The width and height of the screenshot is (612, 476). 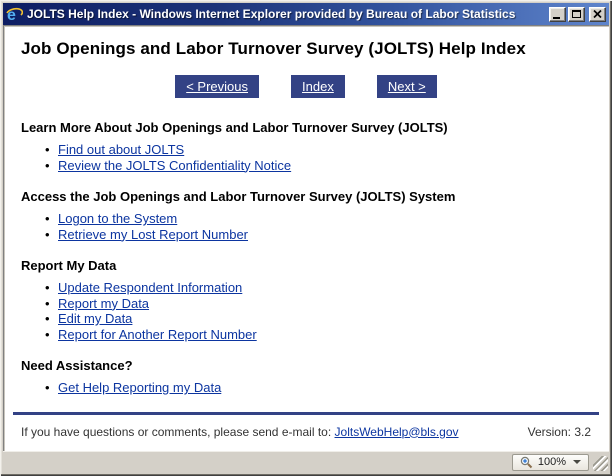 I want to click on report-another-number-link: Report for Another Report Number, so click(x=157, y=334).